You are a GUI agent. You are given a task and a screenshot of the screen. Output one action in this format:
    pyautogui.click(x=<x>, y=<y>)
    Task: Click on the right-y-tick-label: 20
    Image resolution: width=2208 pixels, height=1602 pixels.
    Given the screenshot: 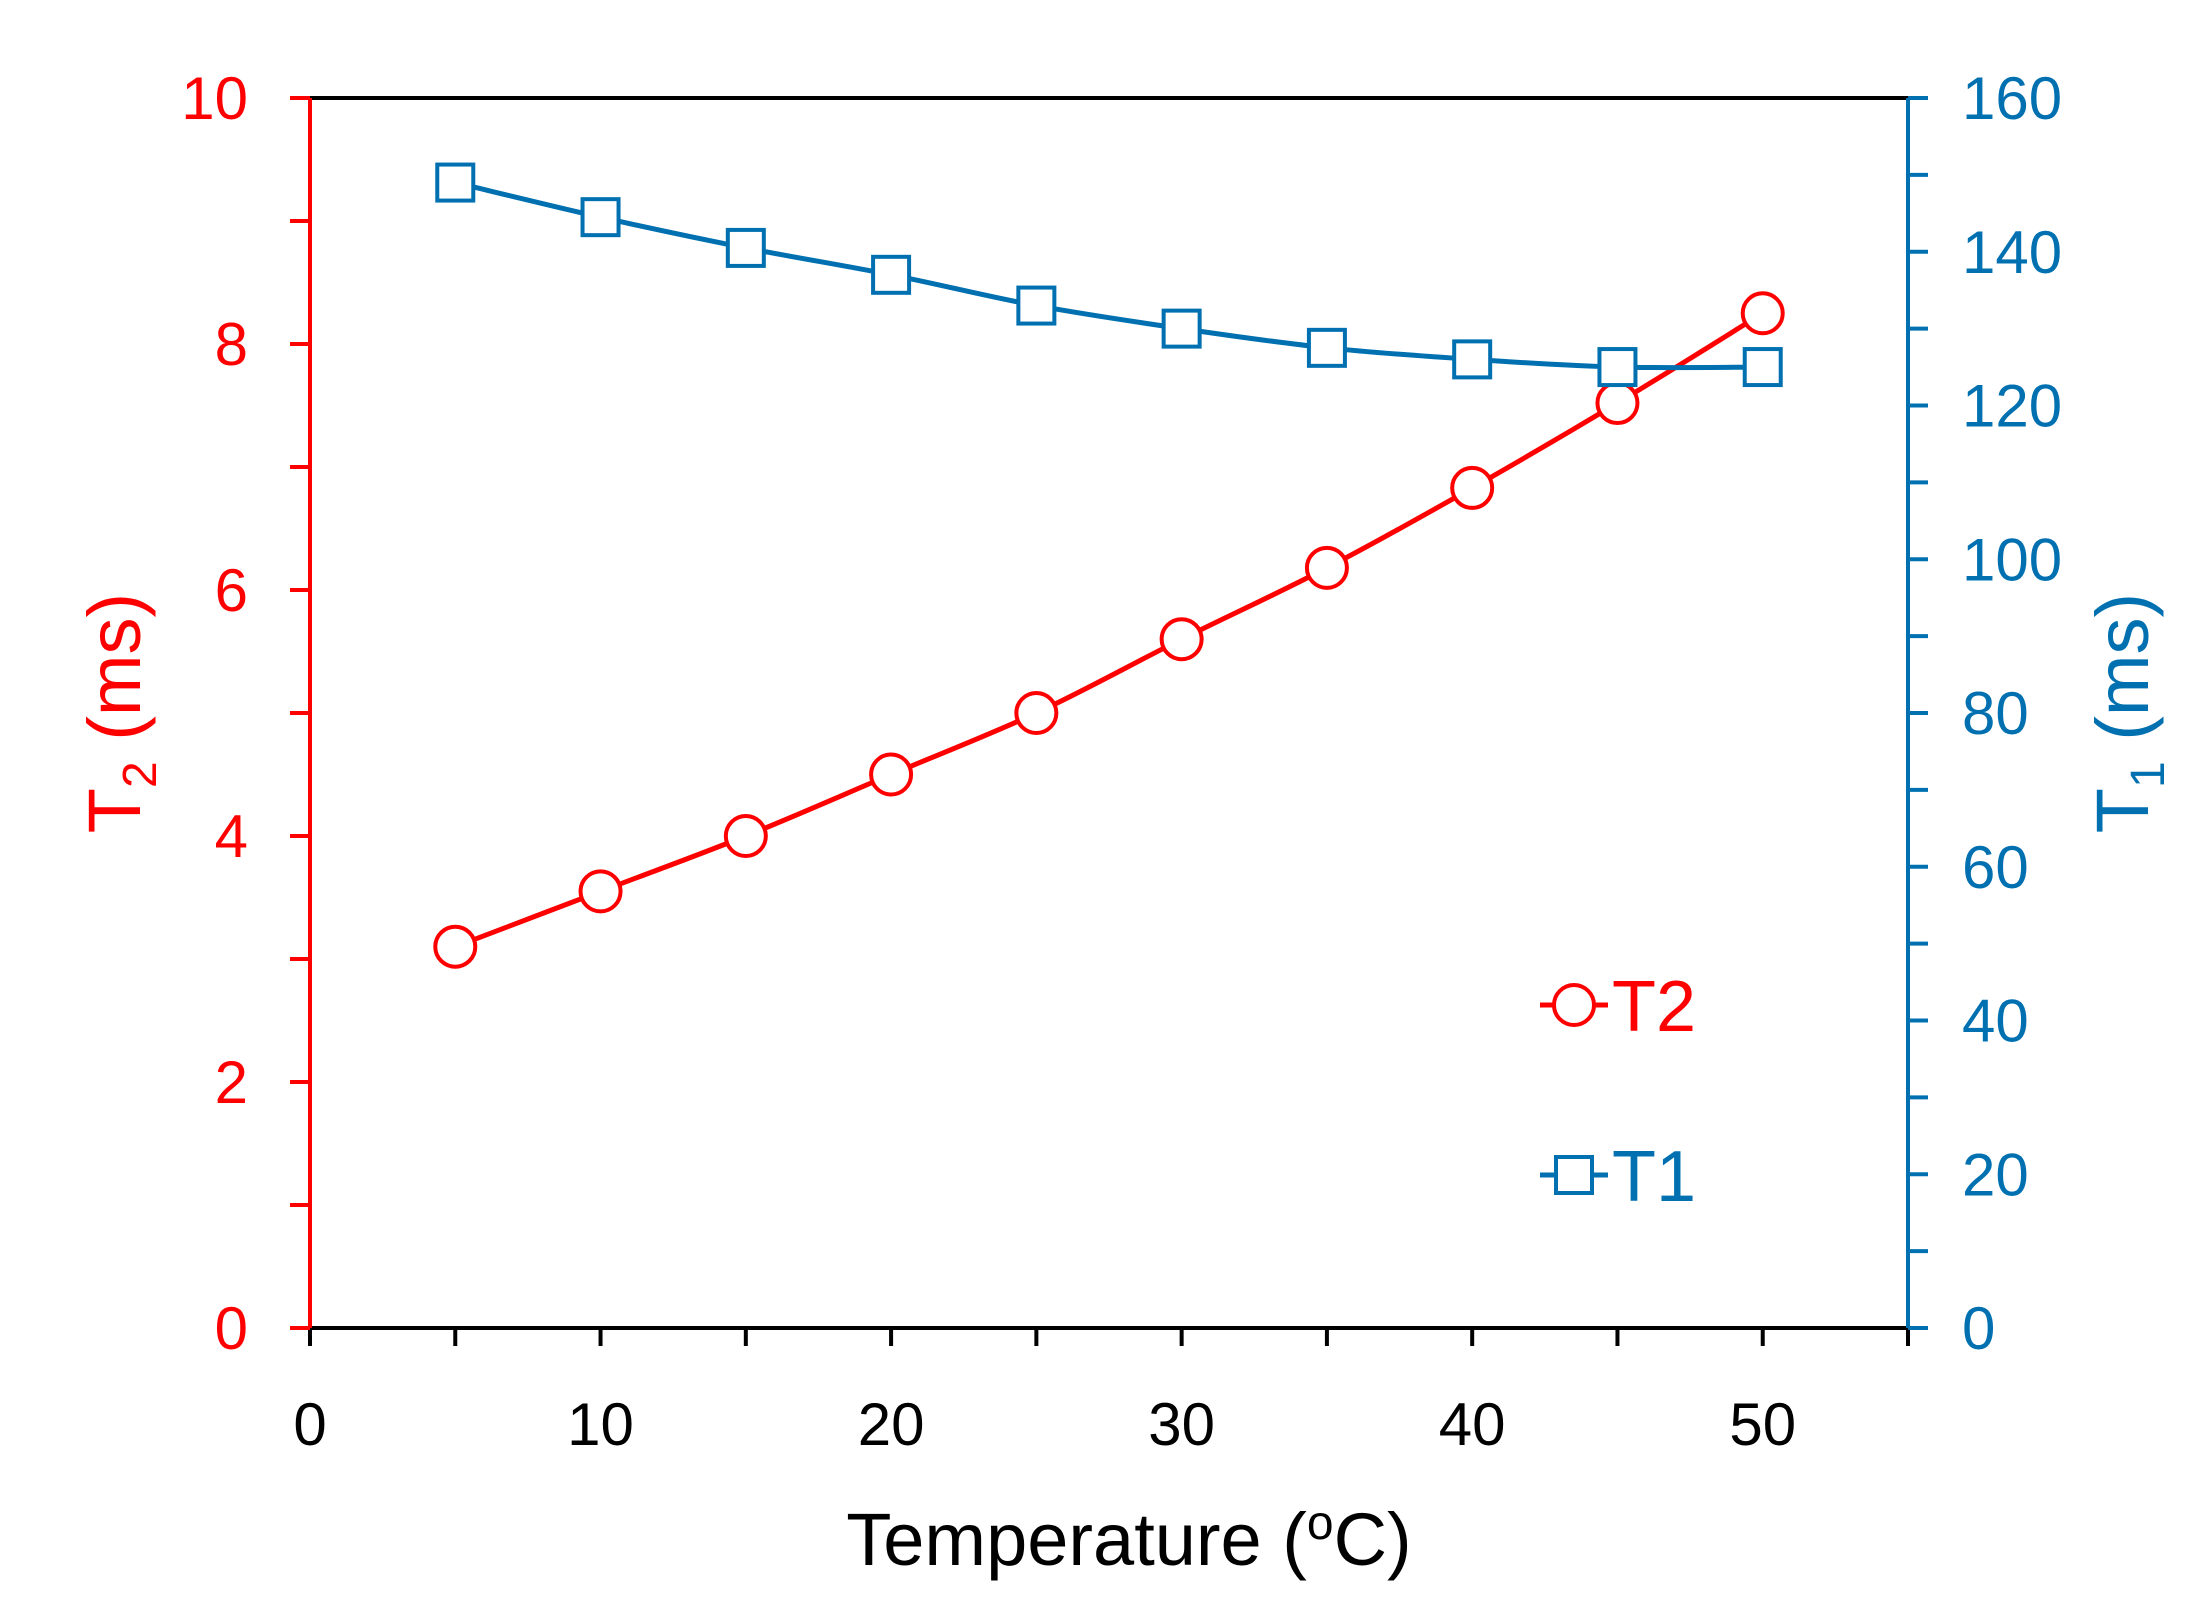 What is the action you would take?
    pyautogui.click(x=1995, y=1174)
    